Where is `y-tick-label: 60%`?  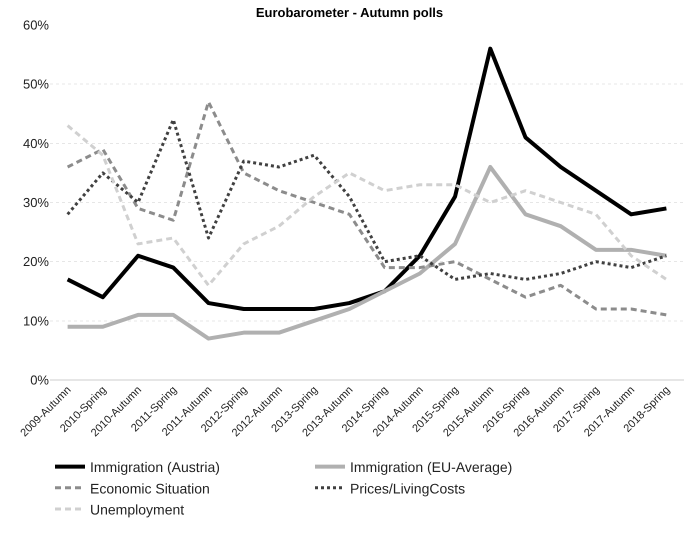
y-tick-label: 60% is located at coordinates (36, 25).